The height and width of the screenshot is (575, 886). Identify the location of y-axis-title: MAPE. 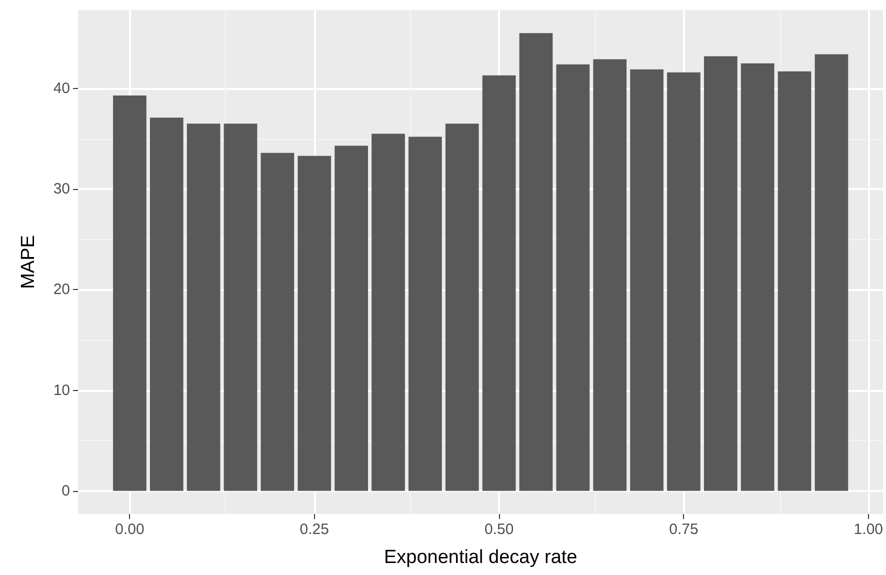
(28, 262).